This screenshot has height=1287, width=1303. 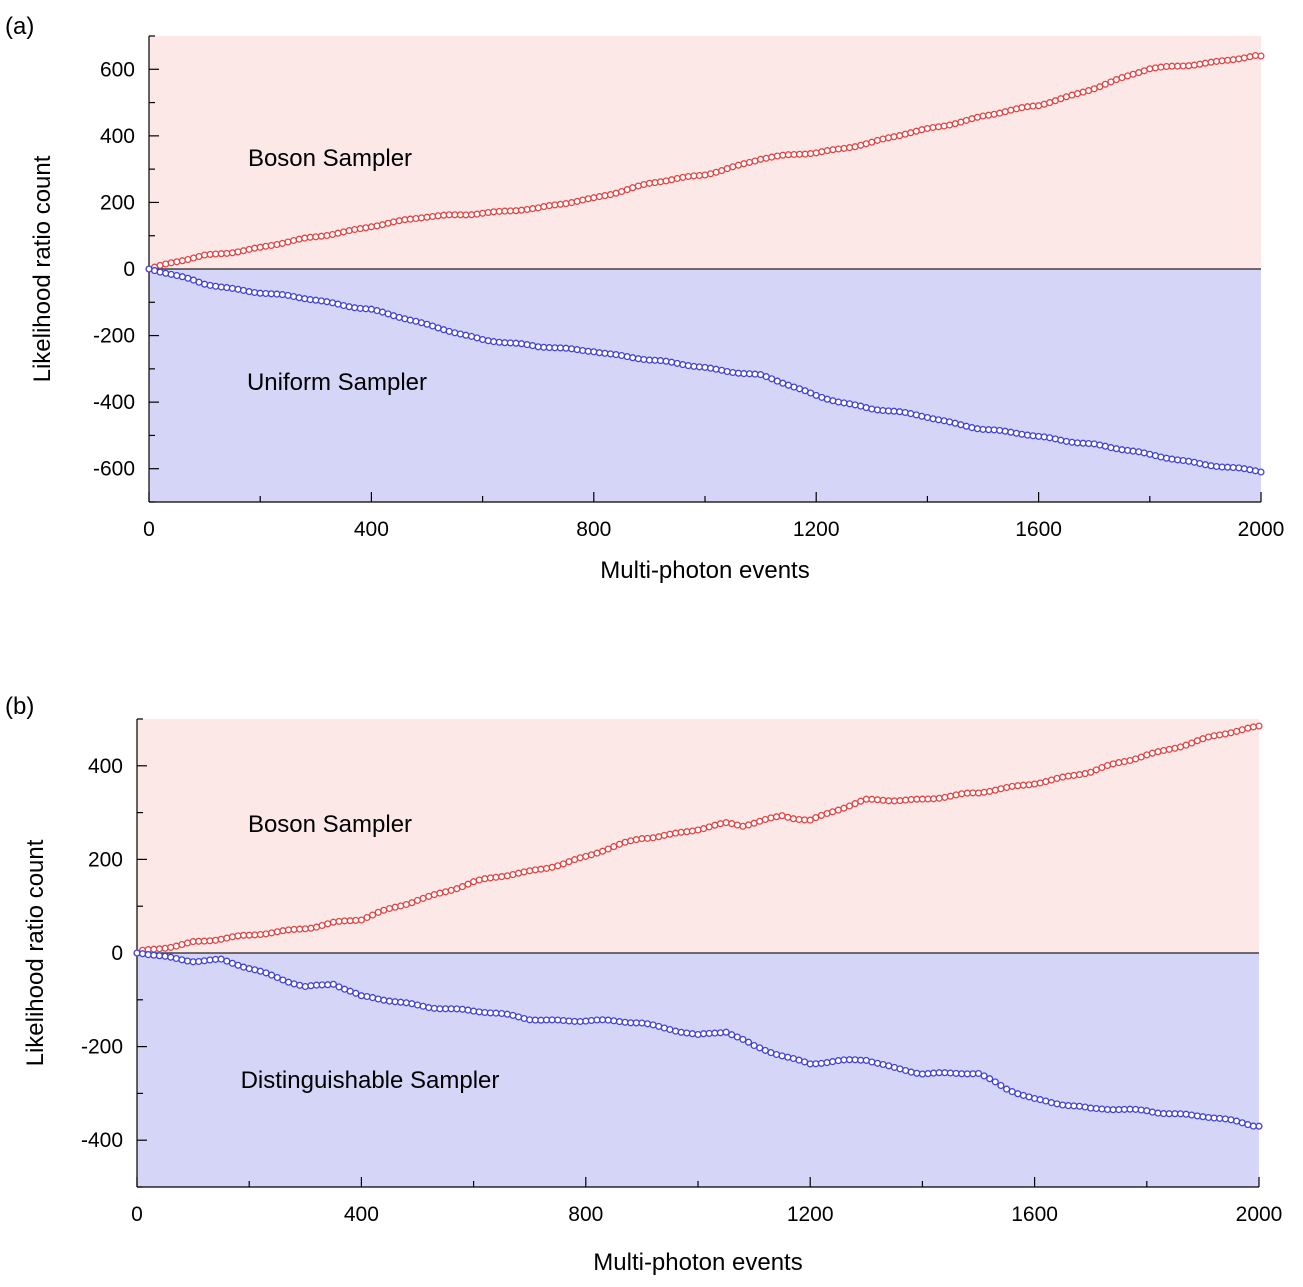 I want to click on x-tick-label: 0, so click(x=149, y=529).